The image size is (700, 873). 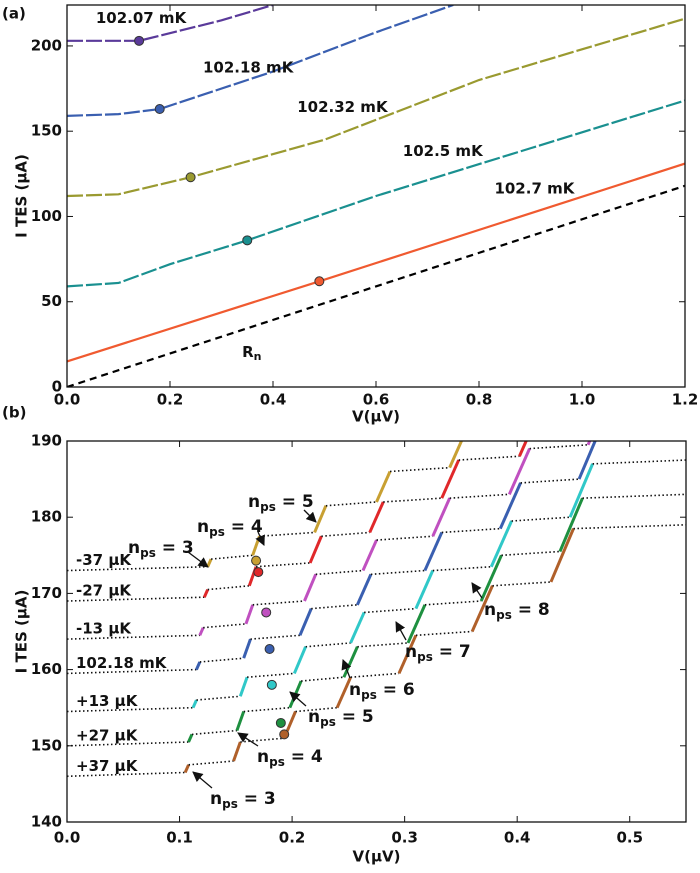 I want to click on x-tick-label: 1.2, so click(x=685, y=400).